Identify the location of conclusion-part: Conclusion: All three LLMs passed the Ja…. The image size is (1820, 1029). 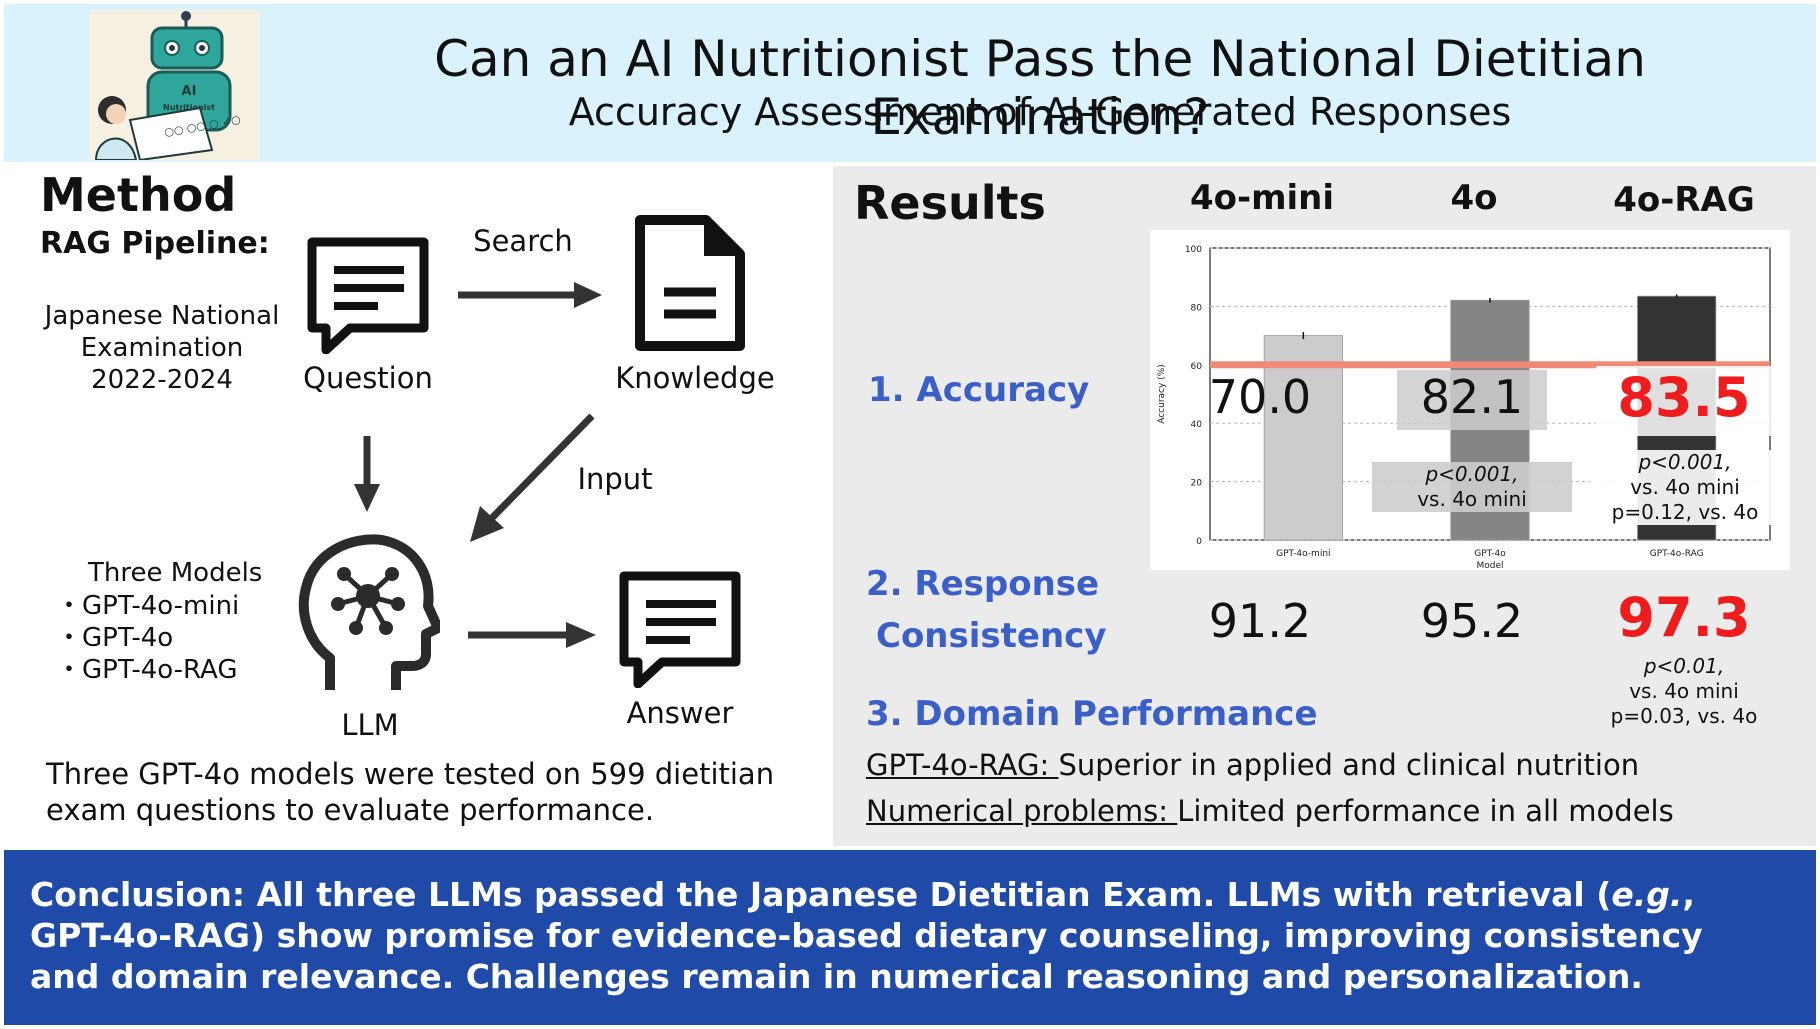
(821, 894).